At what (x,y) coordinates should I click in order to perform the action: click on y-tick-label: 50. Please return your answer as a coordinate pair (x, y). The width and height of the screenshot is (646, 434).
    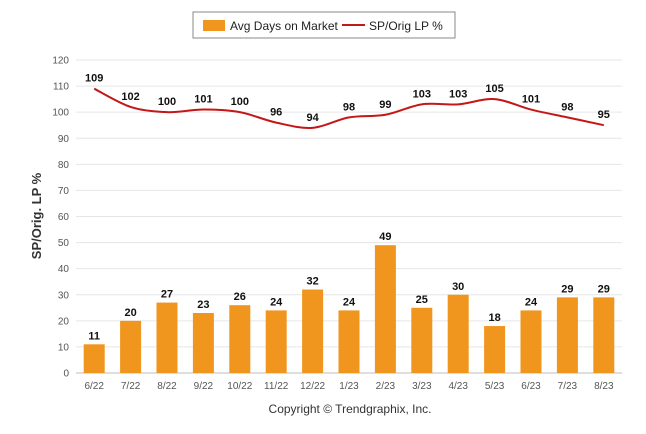
    Looking at the image, I should click on (64, 243).